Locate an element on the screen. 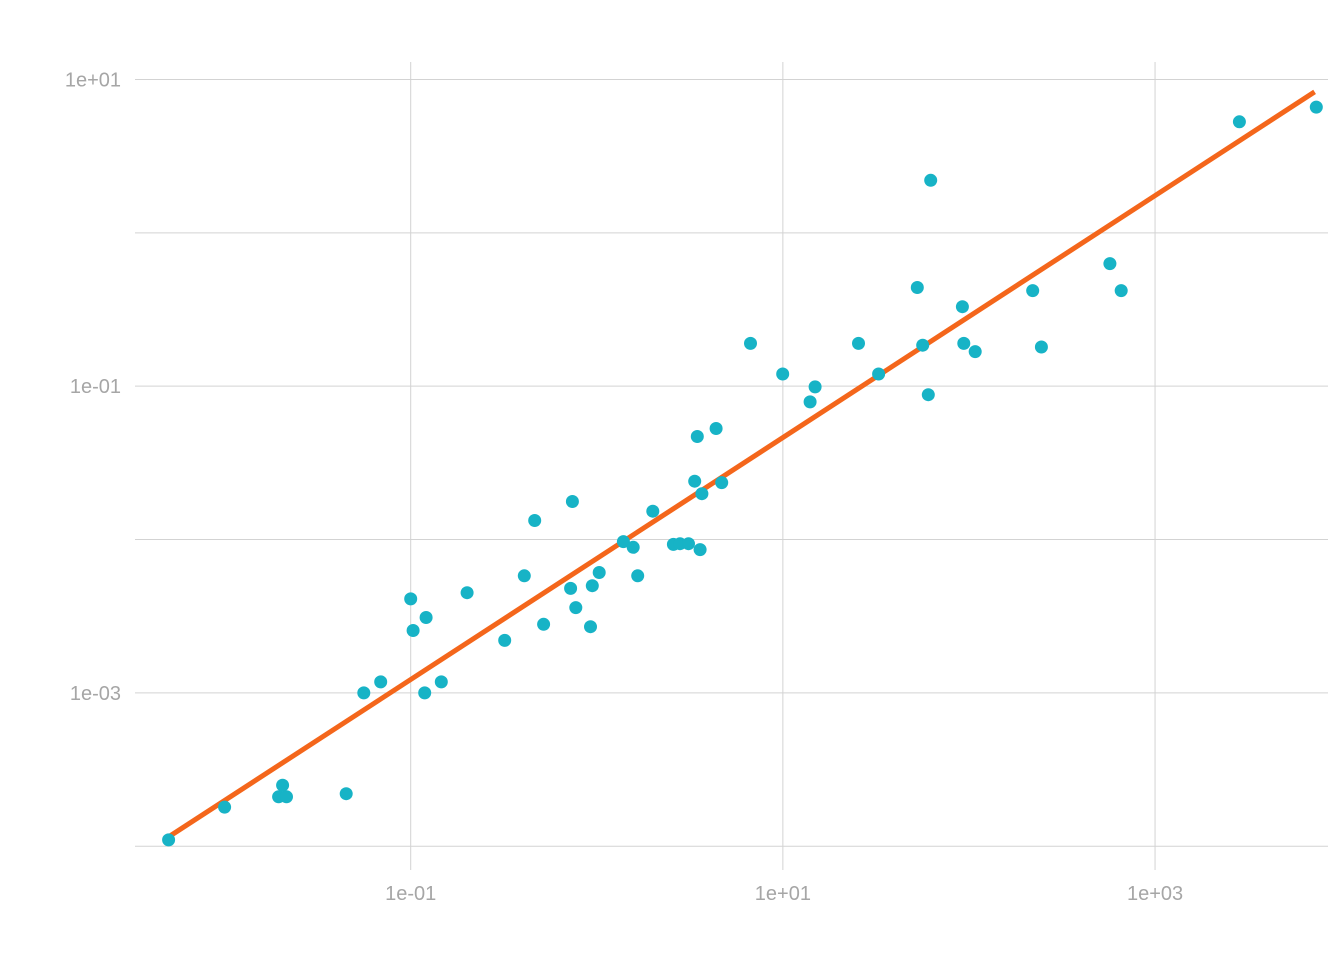 The height and width of the screenshot is (960, 1344). x-tick-label: 1e-01 is located at coordinates (410, 894).